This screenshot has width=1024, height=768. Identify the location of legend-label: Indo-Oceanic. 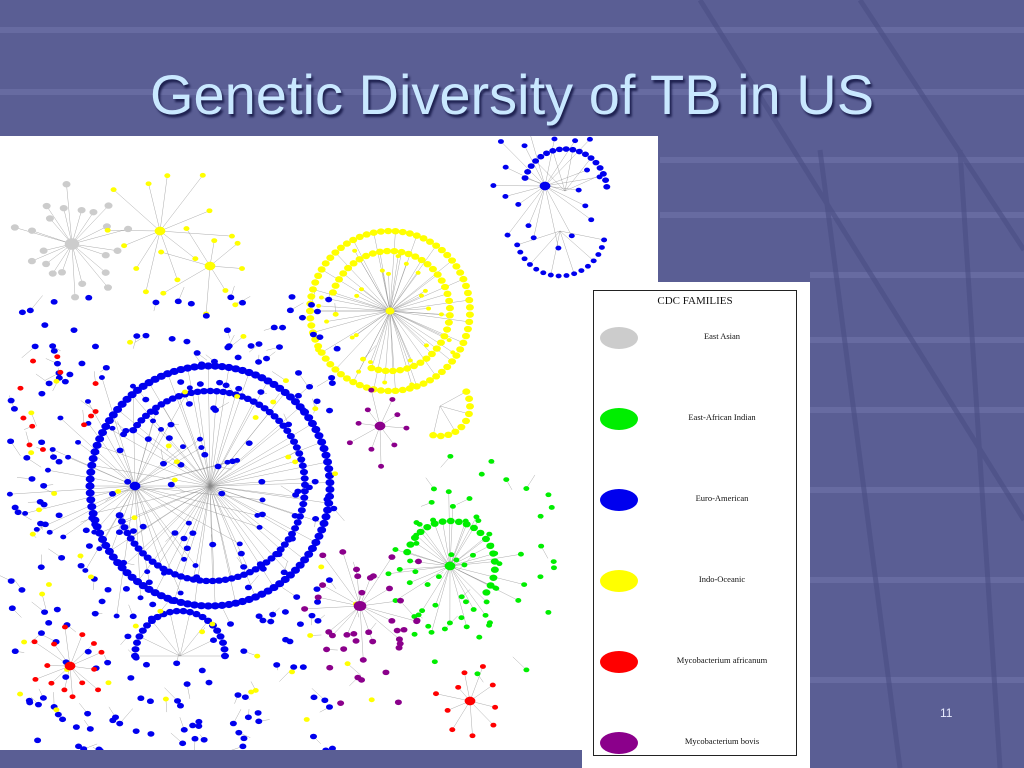
(722, 579).